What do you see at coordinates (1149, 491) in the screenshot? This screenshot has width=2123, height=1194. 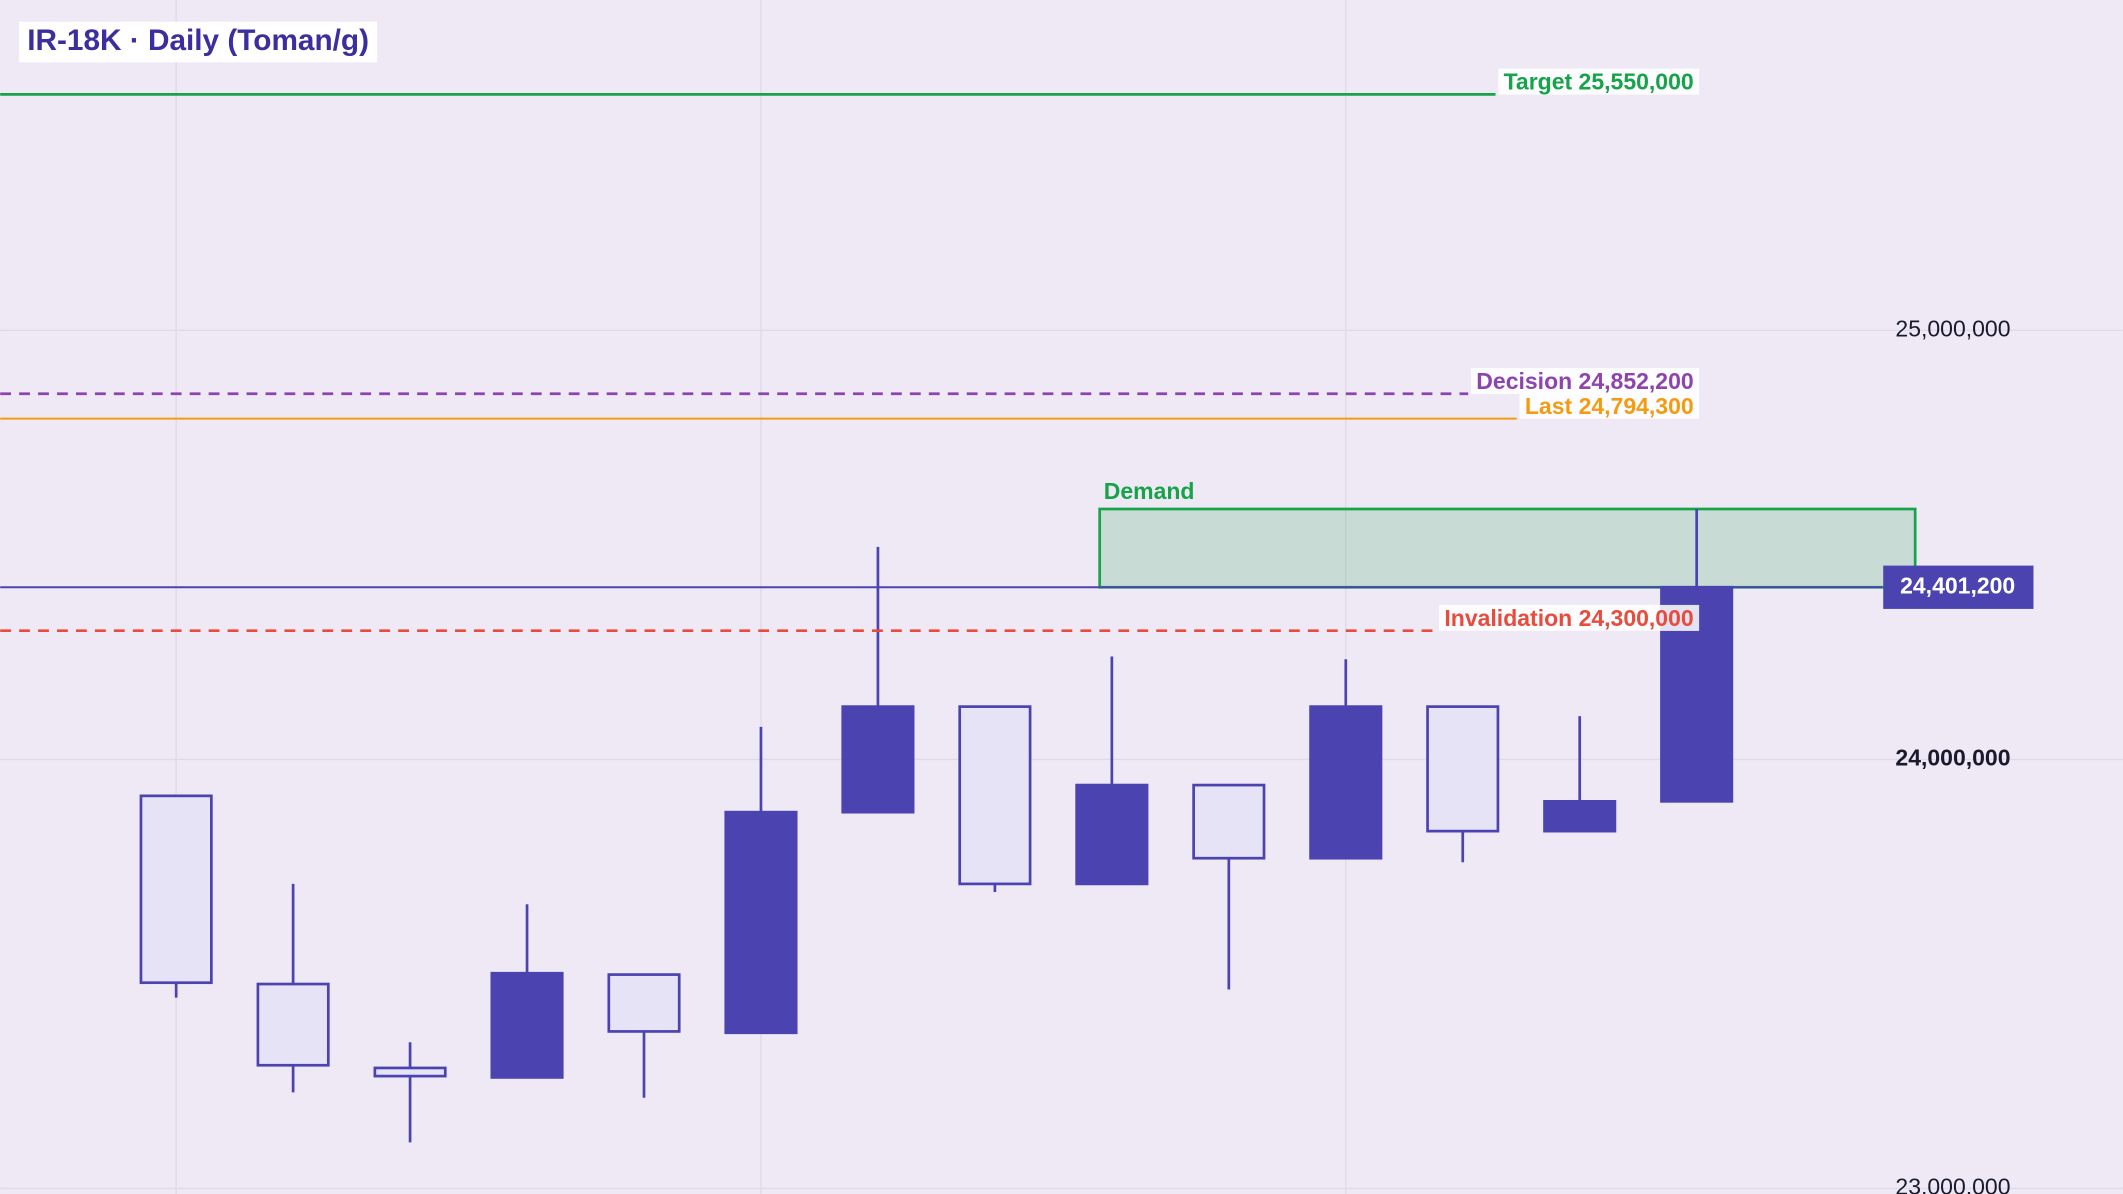 I see `demand-label: Demand` at bounding box center [1149, 491].